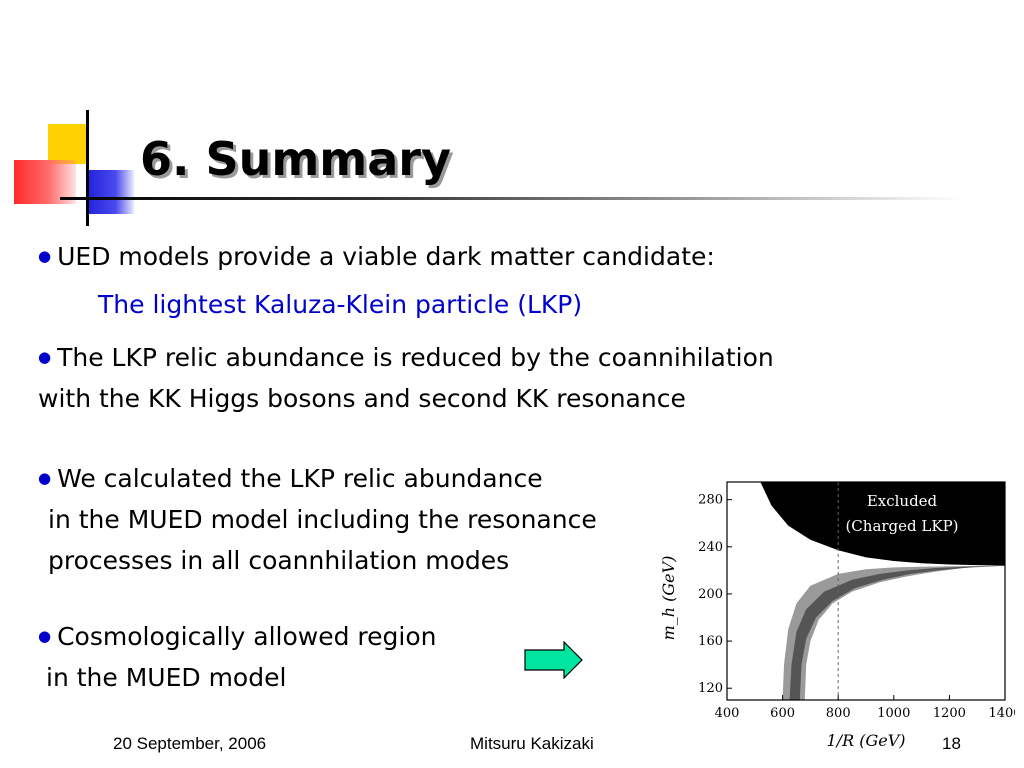  I want to click on bullet-4: ● Cosmologically allowed region, so click(237, 636).